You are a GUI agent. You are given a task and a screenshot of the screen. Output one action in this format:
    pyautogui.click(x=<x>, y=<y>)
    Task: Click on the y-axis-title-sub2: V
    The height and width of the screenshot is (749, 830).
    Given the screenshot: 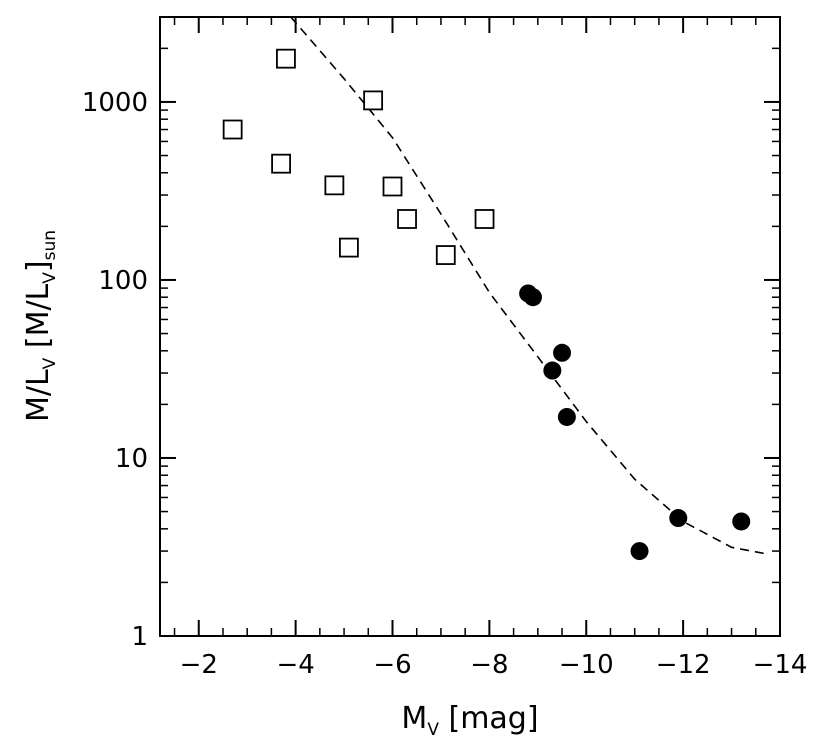 What is the action you would take?
    pyautogui.click(x=50, y=278)
    